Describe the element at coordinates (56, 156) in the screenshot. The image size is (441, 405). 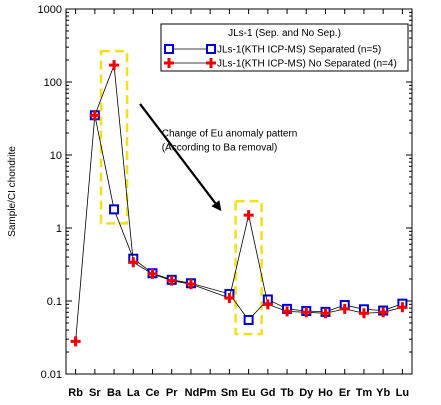
I see `y-tick-label: 10` at that location.